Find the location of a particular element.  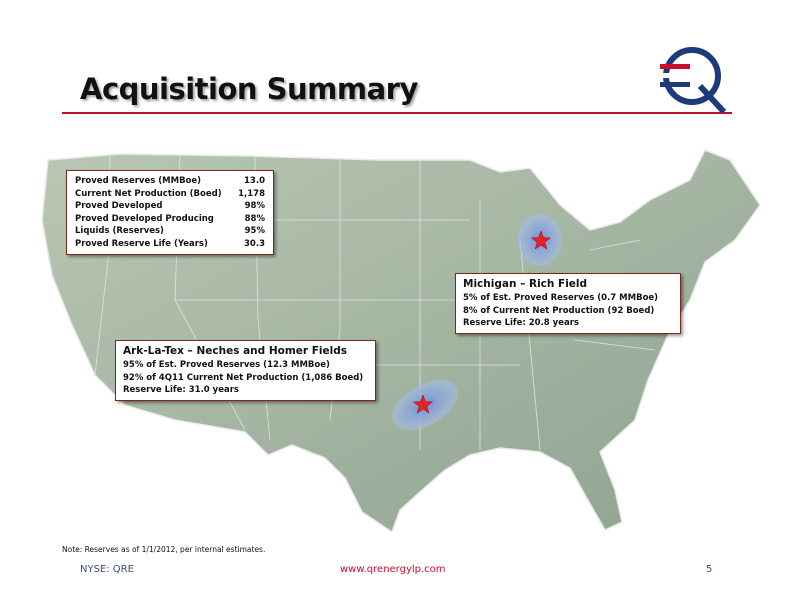

row-value: 98% is located at coordinates (254, 206).